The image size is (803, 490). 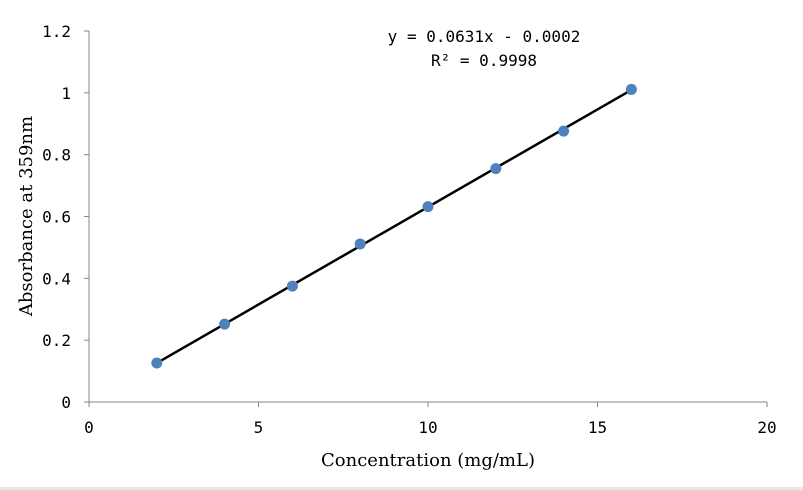 What do you see at coordinates (259, 427) in the screenshot?
I see `x-tick-label: 5` at bounding box center [259, 427].